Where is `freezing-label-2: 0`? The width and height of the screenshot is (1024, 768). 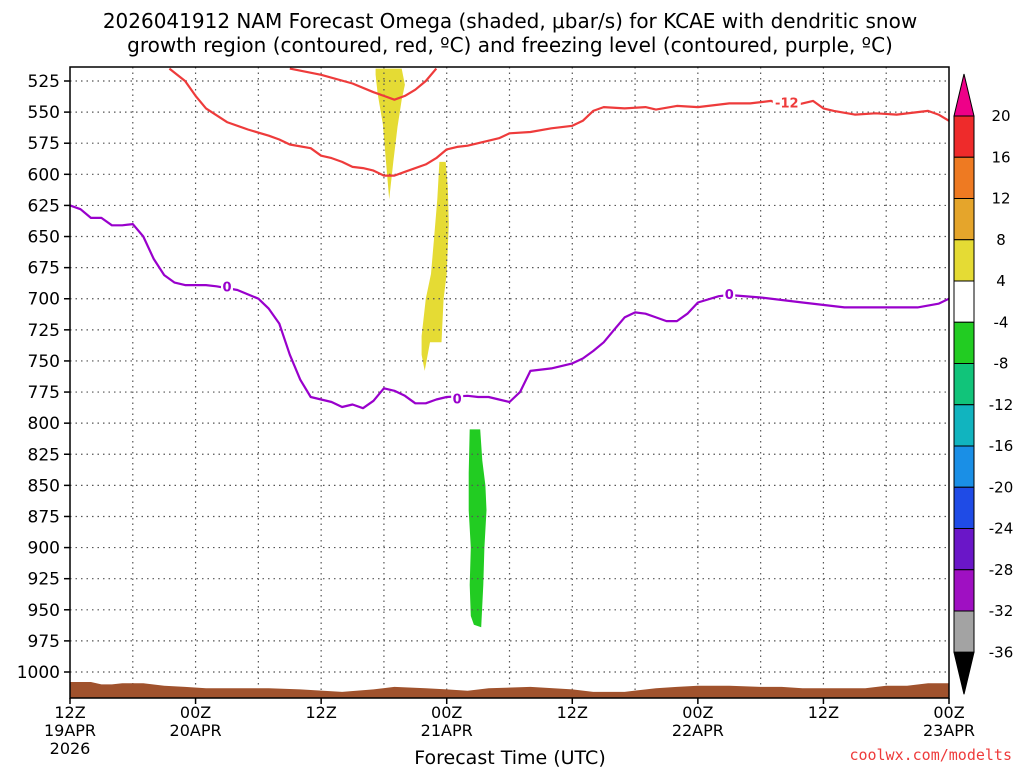
freezing-label-2: 0 is located at coordinates (729, 295).